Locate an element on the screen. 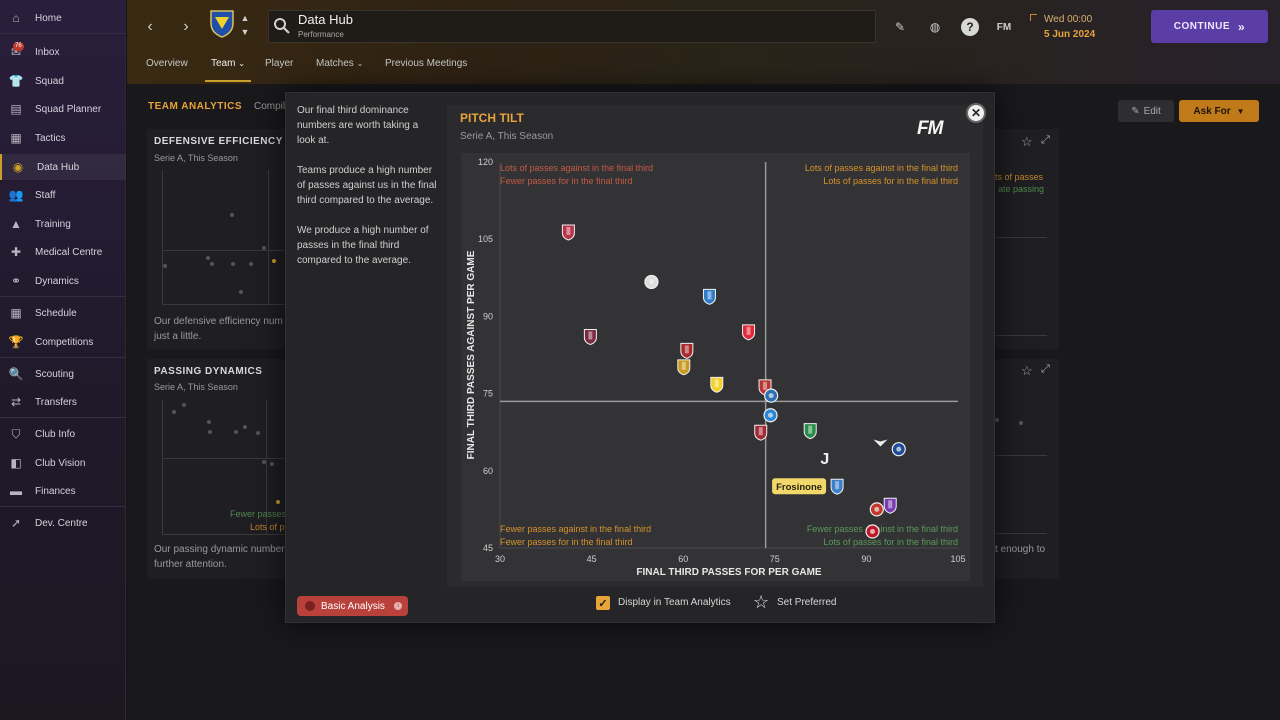 This screenshot has width=1280, height=720. sidebar-item-label: Scouting is located at coordinates (54, 374).